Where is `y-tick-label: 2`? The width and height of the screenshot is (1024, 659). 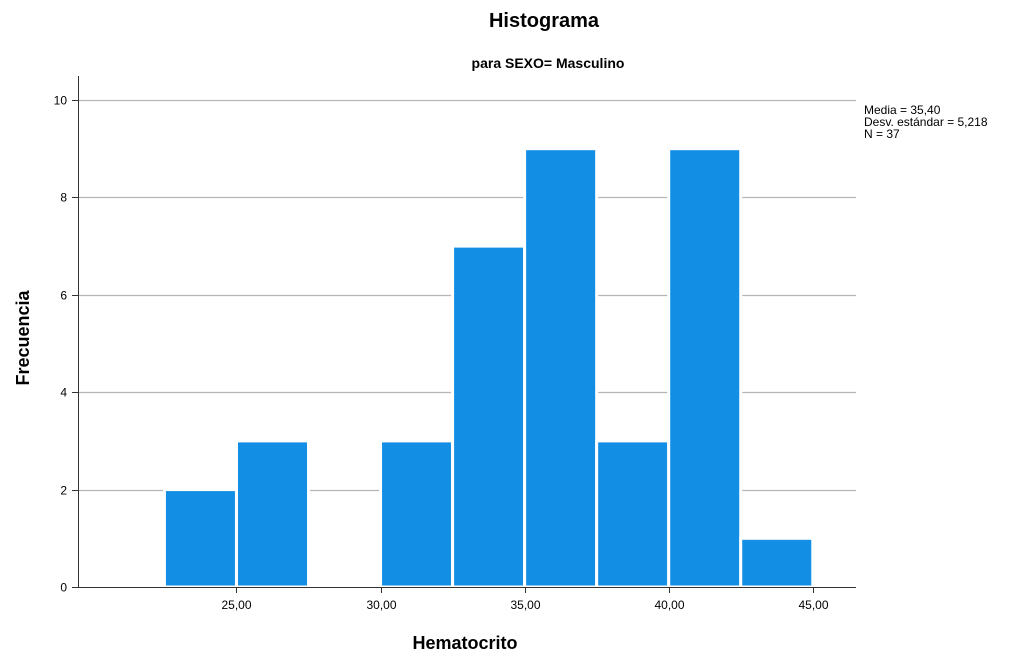
y-tick-label: 2 is located at coordinates (63, 491).